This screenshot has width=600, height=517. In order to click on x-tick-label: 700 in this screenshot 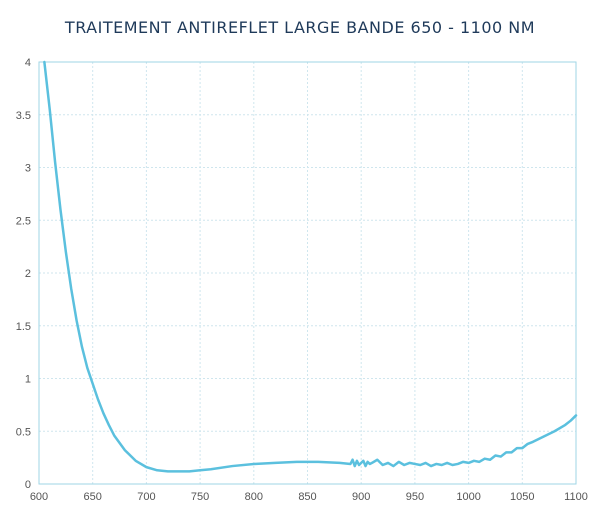, I will do `click(146, 497)`.